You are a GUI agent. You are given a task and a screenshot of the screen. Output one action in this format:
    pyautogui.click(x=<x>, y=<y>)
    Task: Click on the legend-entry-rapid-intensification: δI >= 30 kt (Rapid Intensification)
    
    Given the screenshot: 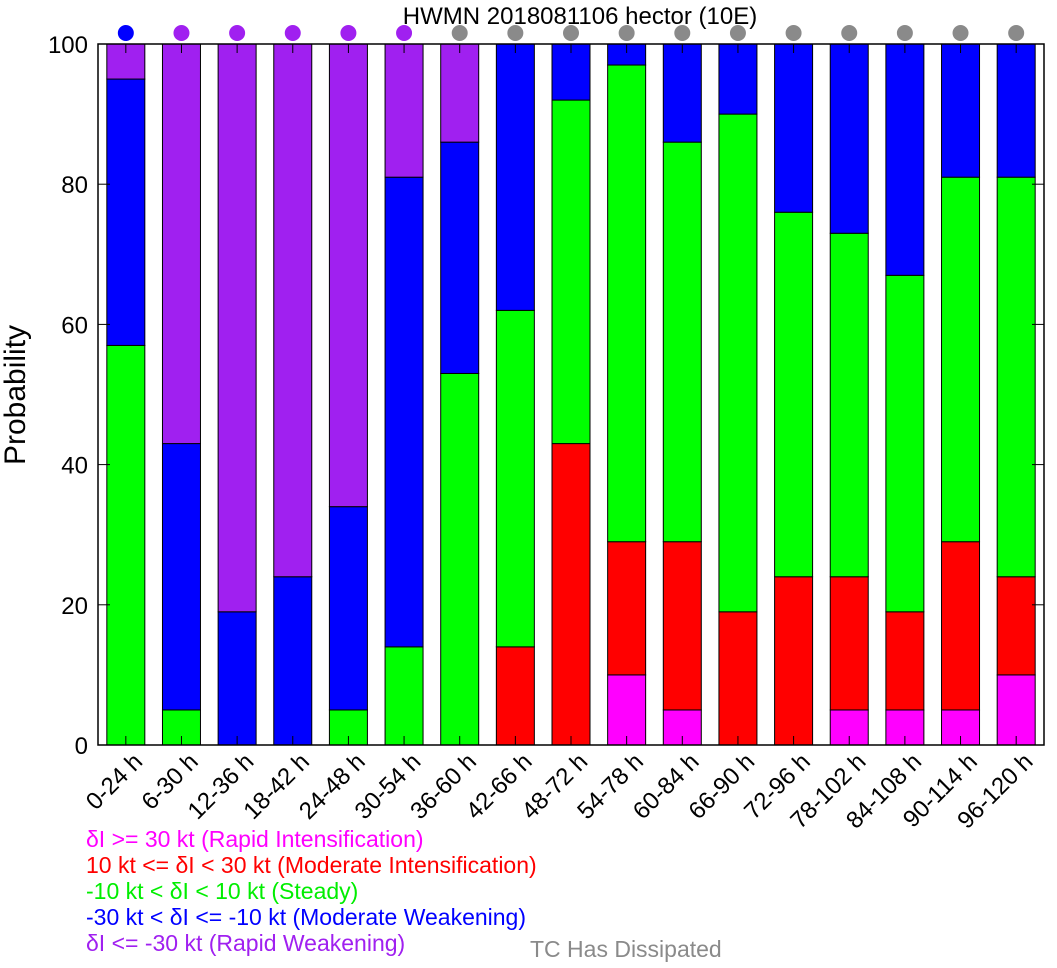 What is the action you would take?
    pyautogui.click(x=255, y=839)
    